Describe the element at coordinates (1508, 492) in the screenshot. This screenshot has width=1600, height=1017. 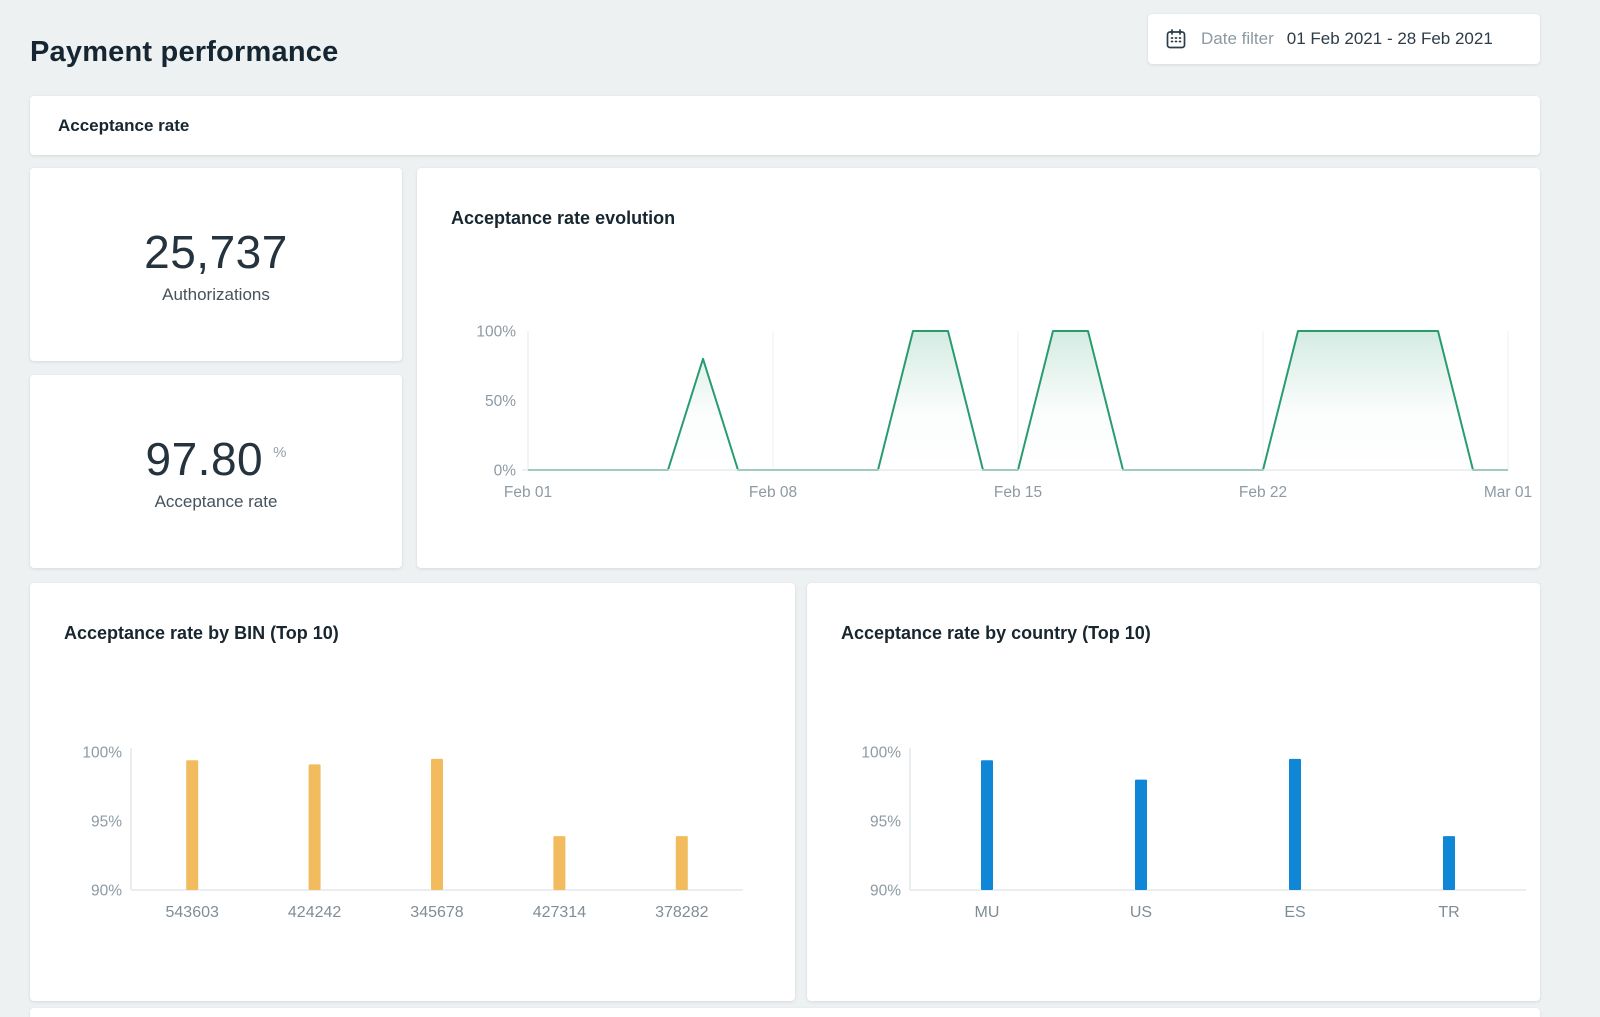
I see `evolution-x-tick: Mar 01` at that location.